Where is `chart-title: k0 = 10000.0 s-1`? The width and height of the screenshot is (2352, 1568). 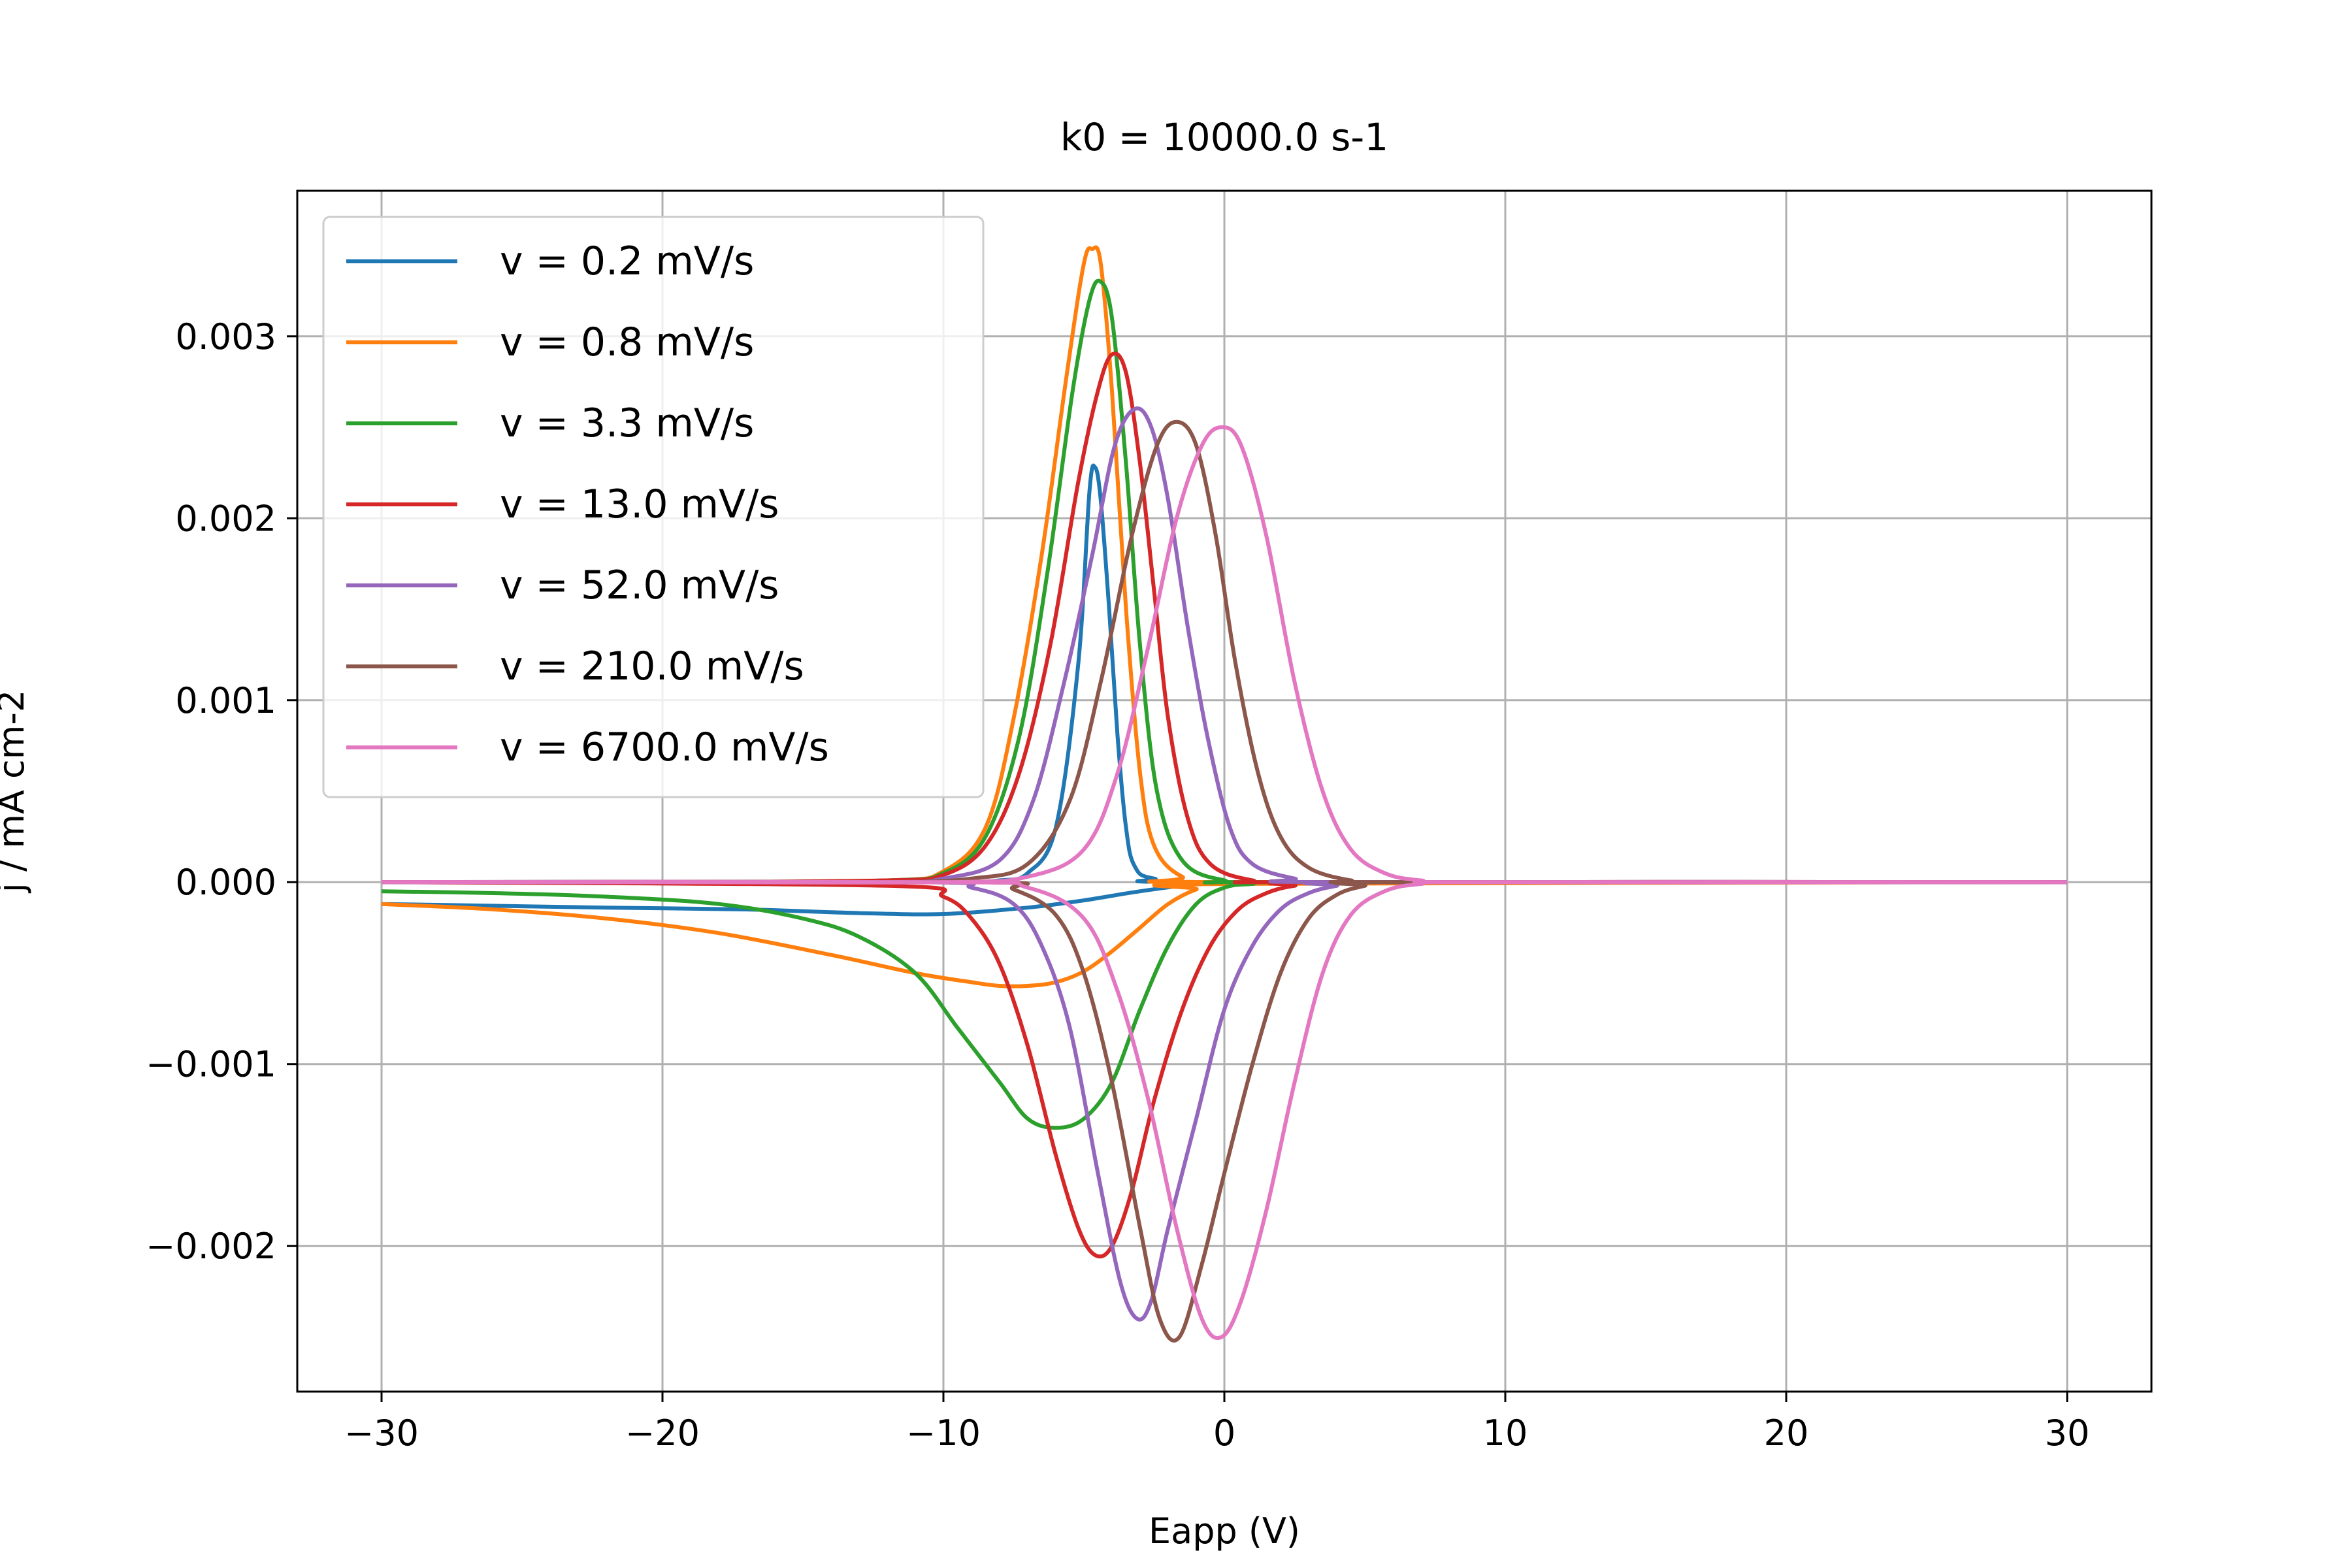 chart-title: k0 = 10000.0 s-1 is located at coordinates (1224, 137).